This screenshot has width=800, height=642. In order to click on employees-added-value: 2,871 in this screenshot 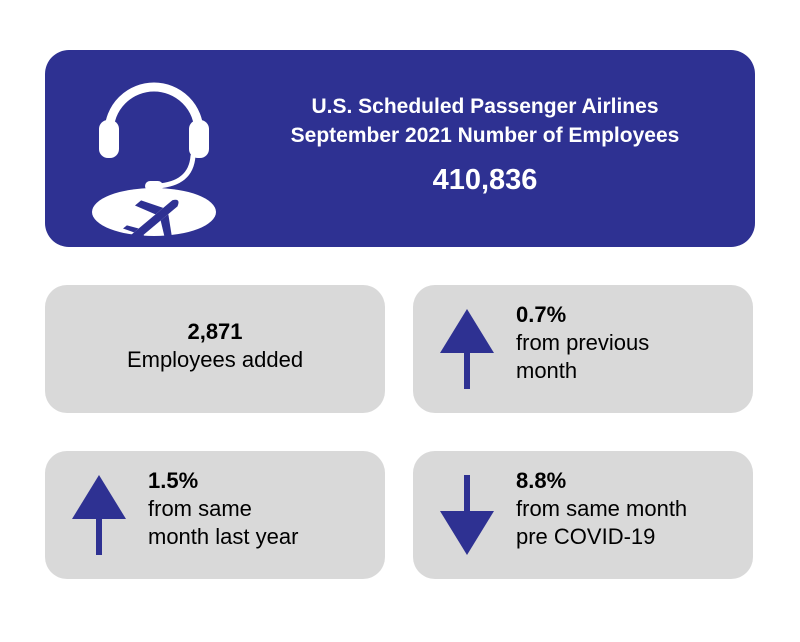, I will do `click(215, 331)`.